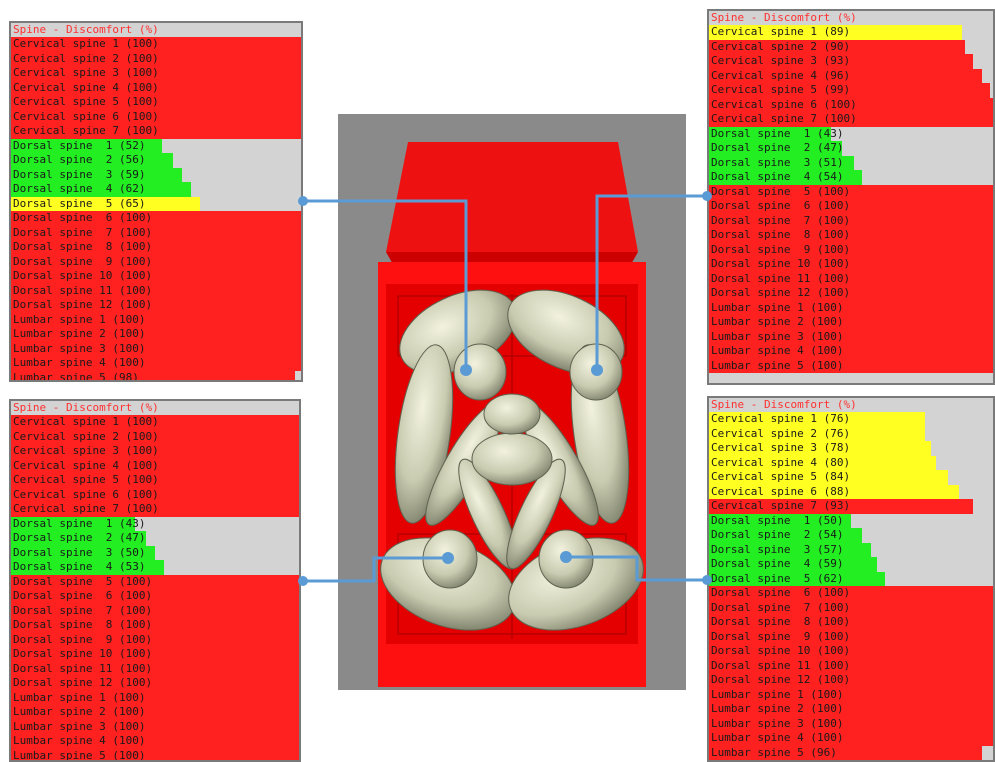 The width and height of the screenshot is (995, 762). I want to click on discomfort-row: Dorsal spine 3 (50), so click(155, 552).